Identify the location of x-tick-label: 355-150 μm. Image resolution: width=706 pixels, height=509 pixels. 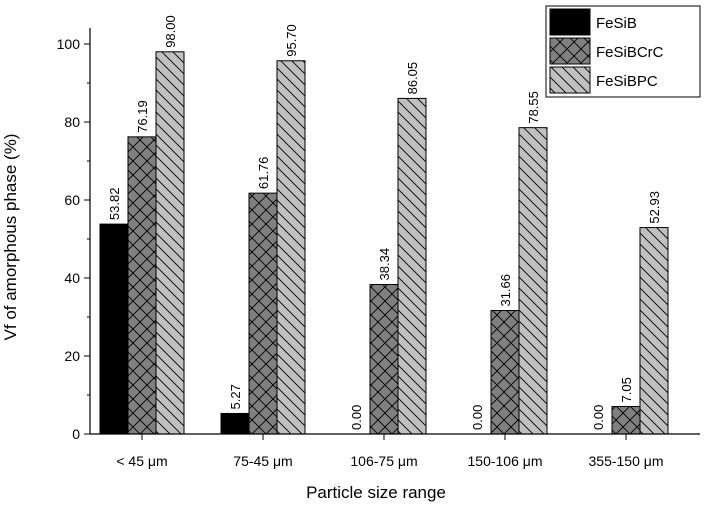
(626, 461).